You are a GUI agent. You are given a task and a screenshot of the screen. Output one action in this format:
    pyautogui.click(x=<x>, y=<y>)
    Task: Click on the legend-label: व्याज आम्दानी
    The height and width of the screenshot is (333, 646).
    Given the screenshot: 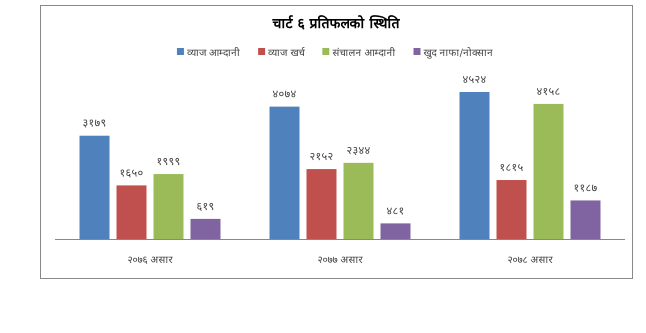 What is the action you would take?
    pyautogui.click(x=213, y=53)
    